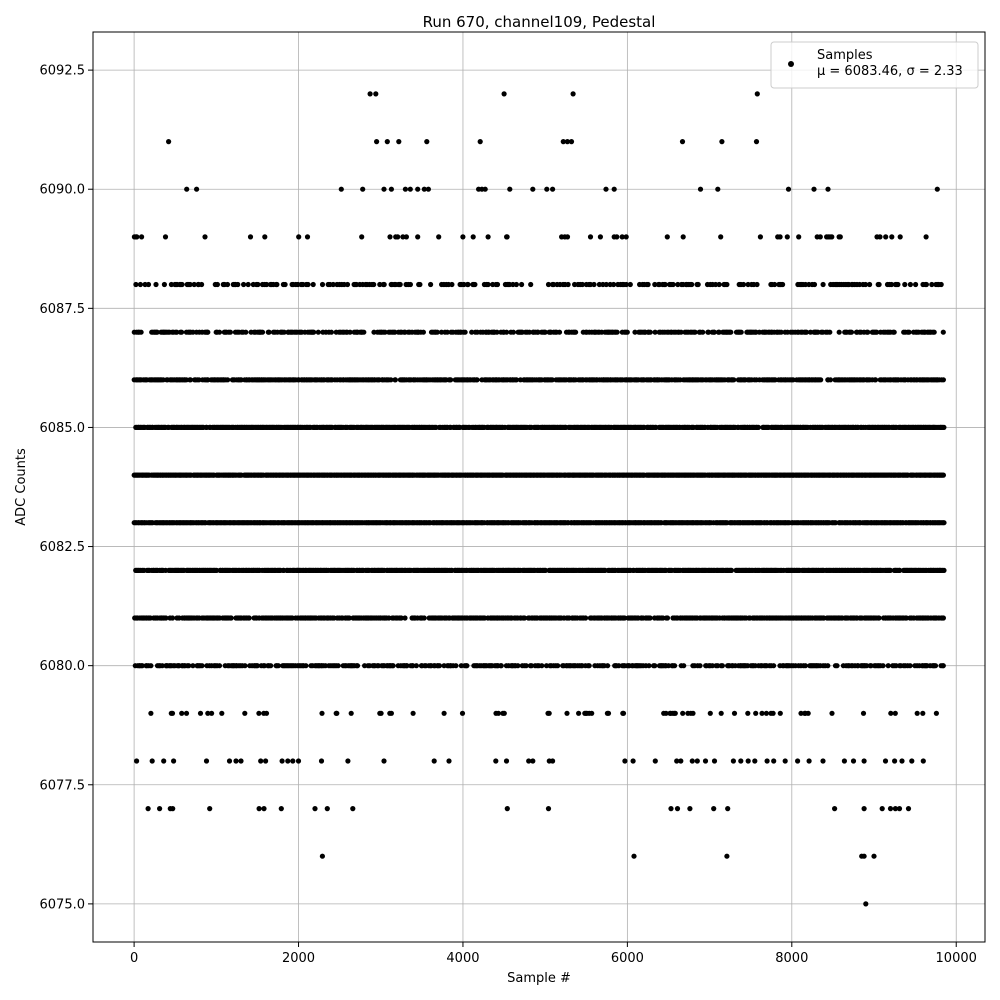 This screenshot has width=1000, height=1000. I want to click on x-tick-label: 0, so click(134, 958).